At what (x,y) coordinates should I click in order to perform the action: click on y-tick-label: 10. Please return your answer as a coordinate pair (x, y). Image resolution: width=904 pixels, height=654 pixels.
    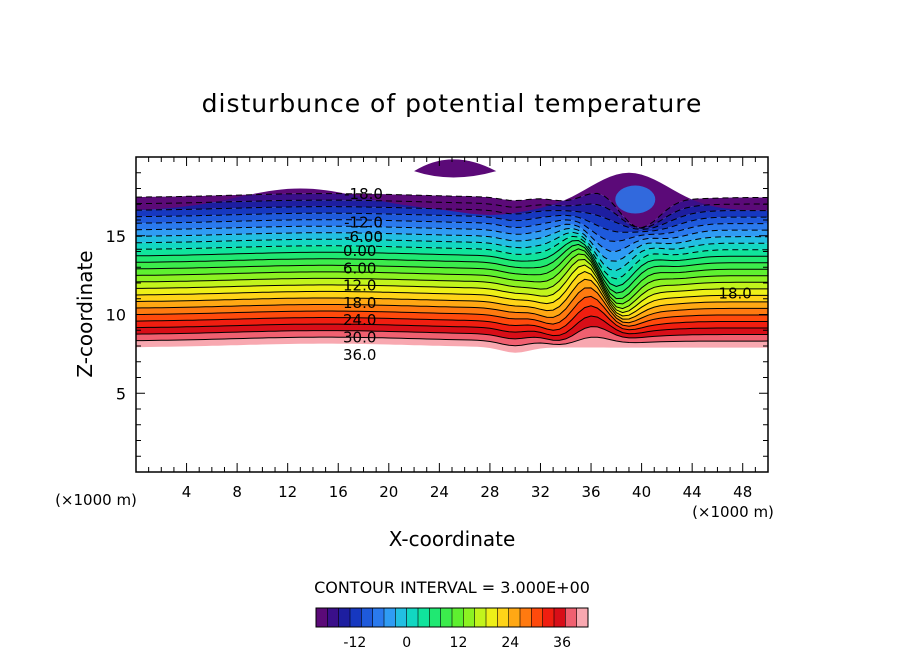
    Looking at the image, I should click on (116, 315).